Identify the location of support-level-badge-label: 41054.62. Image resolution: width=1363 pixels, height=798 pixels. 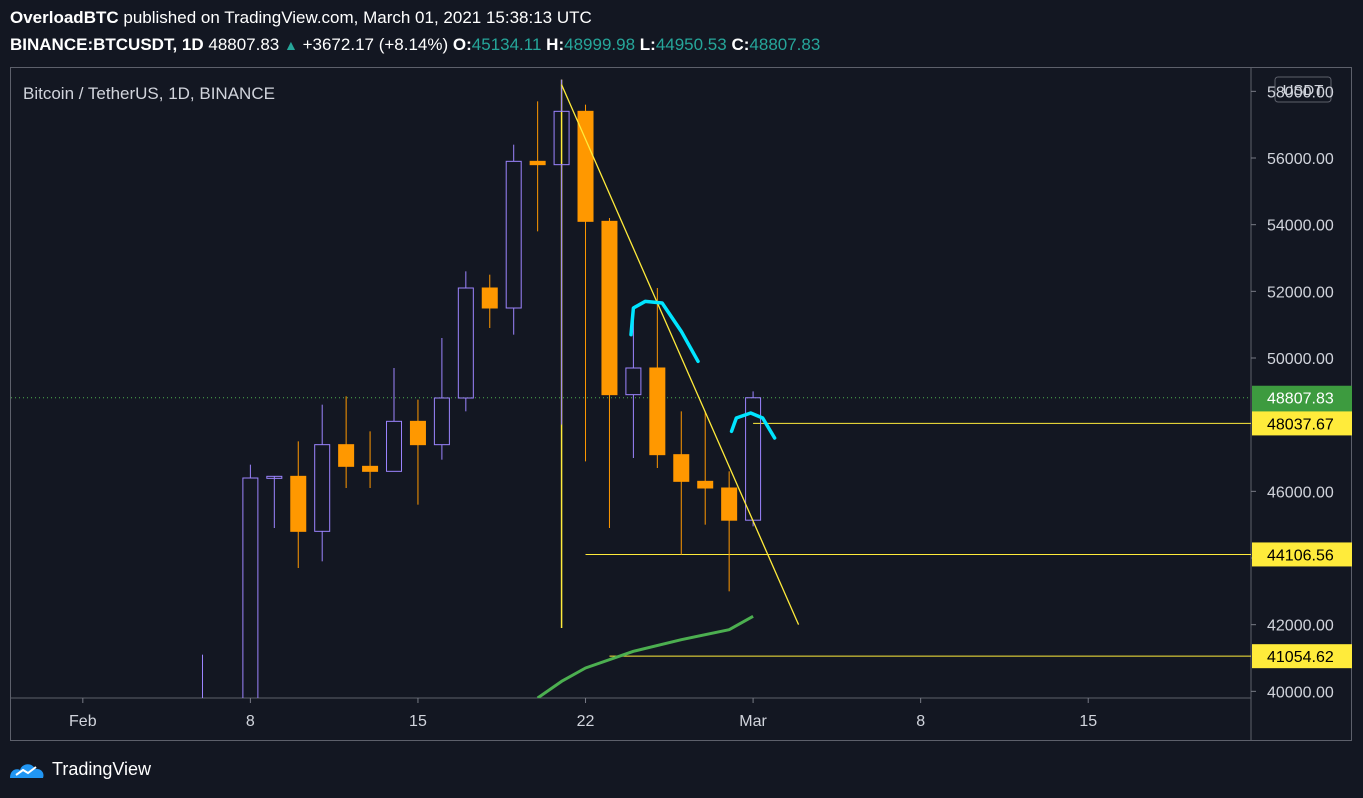
(1300, 657).